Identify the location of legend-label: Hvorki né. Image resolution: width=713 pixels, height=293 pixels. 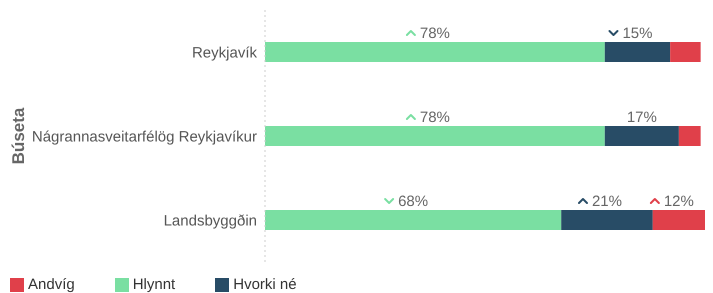
(265, 284).